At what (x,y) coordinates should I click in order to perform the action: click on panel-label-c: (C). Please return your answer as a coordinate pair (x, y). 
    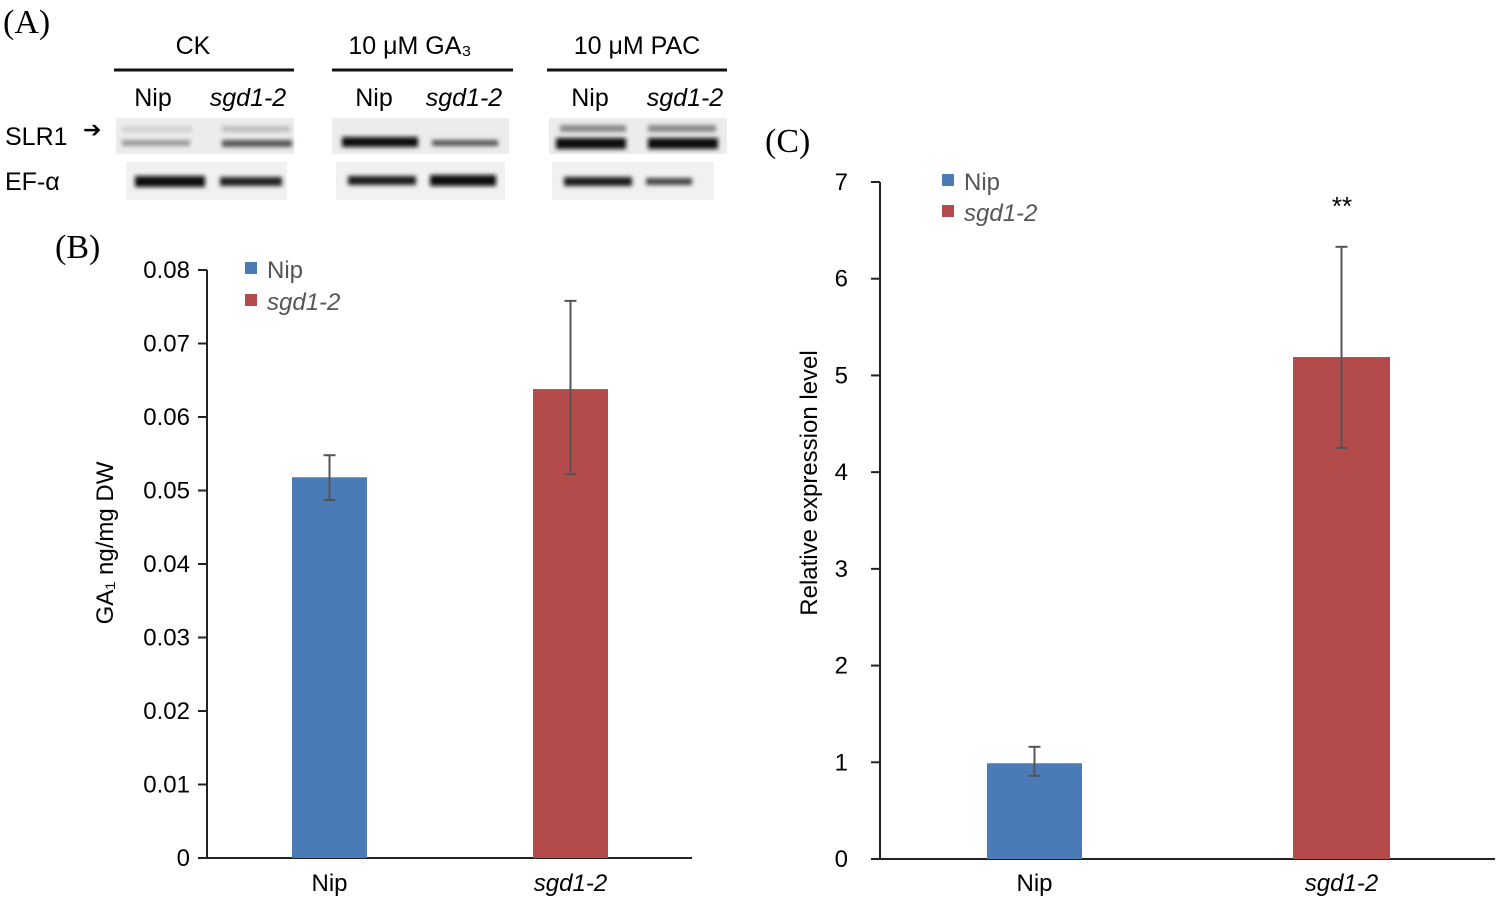
    Looking at the image, I should click on (787, 141).